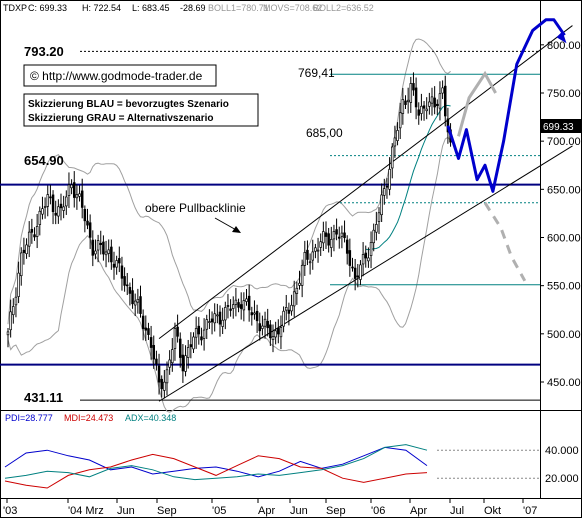 The width and height of the screenshot is (582, 518). Describe the element at coordinates (564, 238) in the screenshot. I see `y-tick-label: 600.00` at that location.